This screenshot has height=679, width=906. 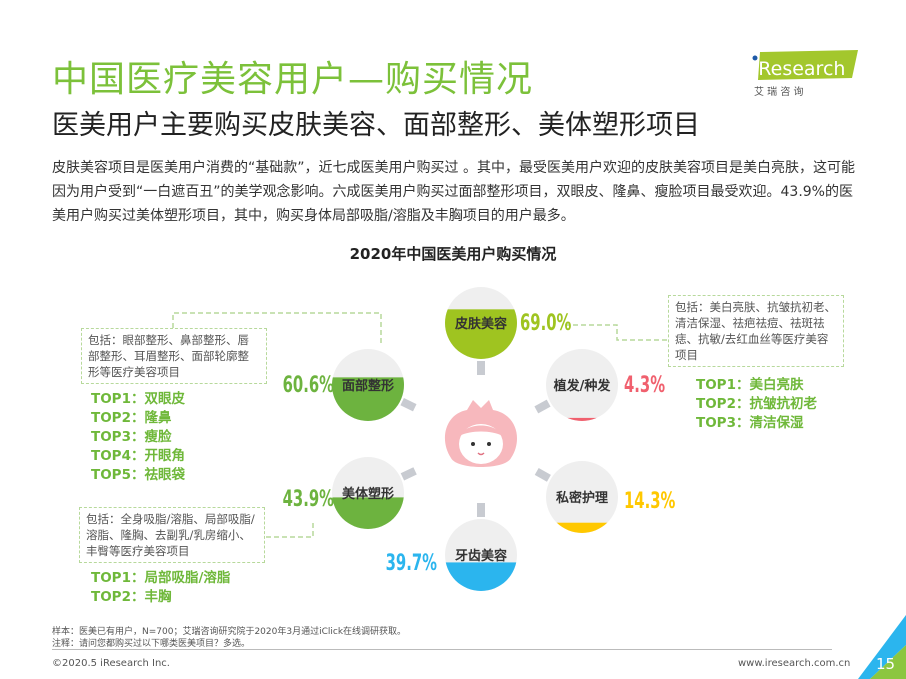 What do you see at coordinates (174, 356) in the screenshot?
I see `face-desc-box: 包括：眼部整形、鼻部整形、唇部整形、耳眉整形、面部轮廓整形等医疗美容项目` at bounding box center [174, 356].